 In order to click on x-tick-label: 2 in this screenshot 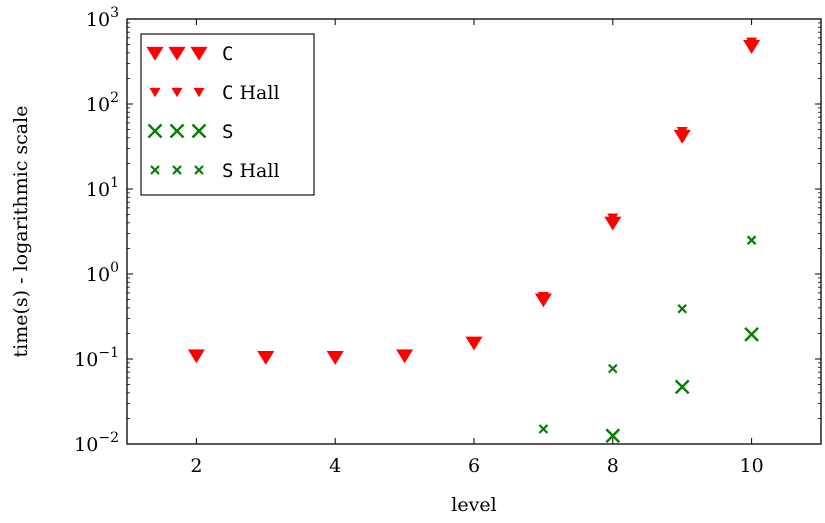, I will do `click(196, 466)`.